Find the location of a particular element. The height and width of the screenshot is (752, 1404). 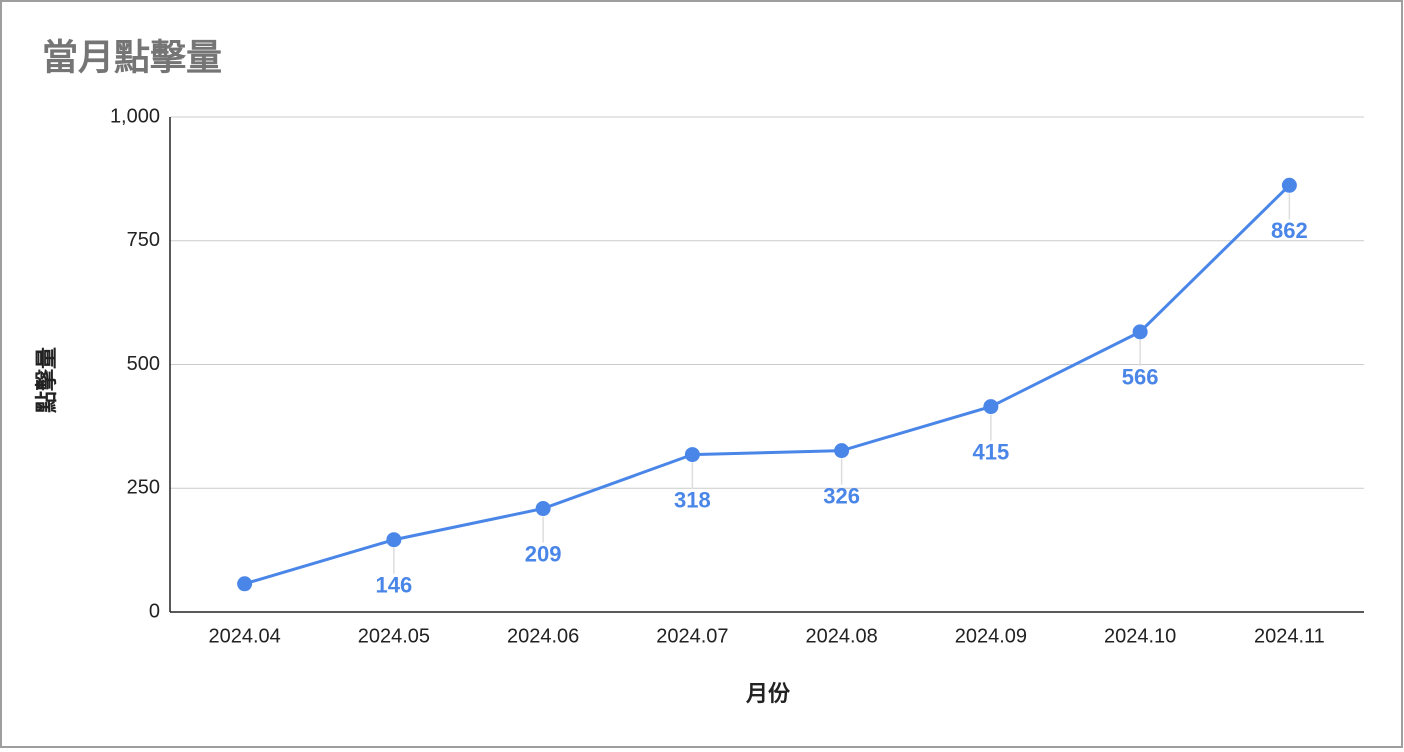

data-label: 209 is located at coordinates (543, 553).